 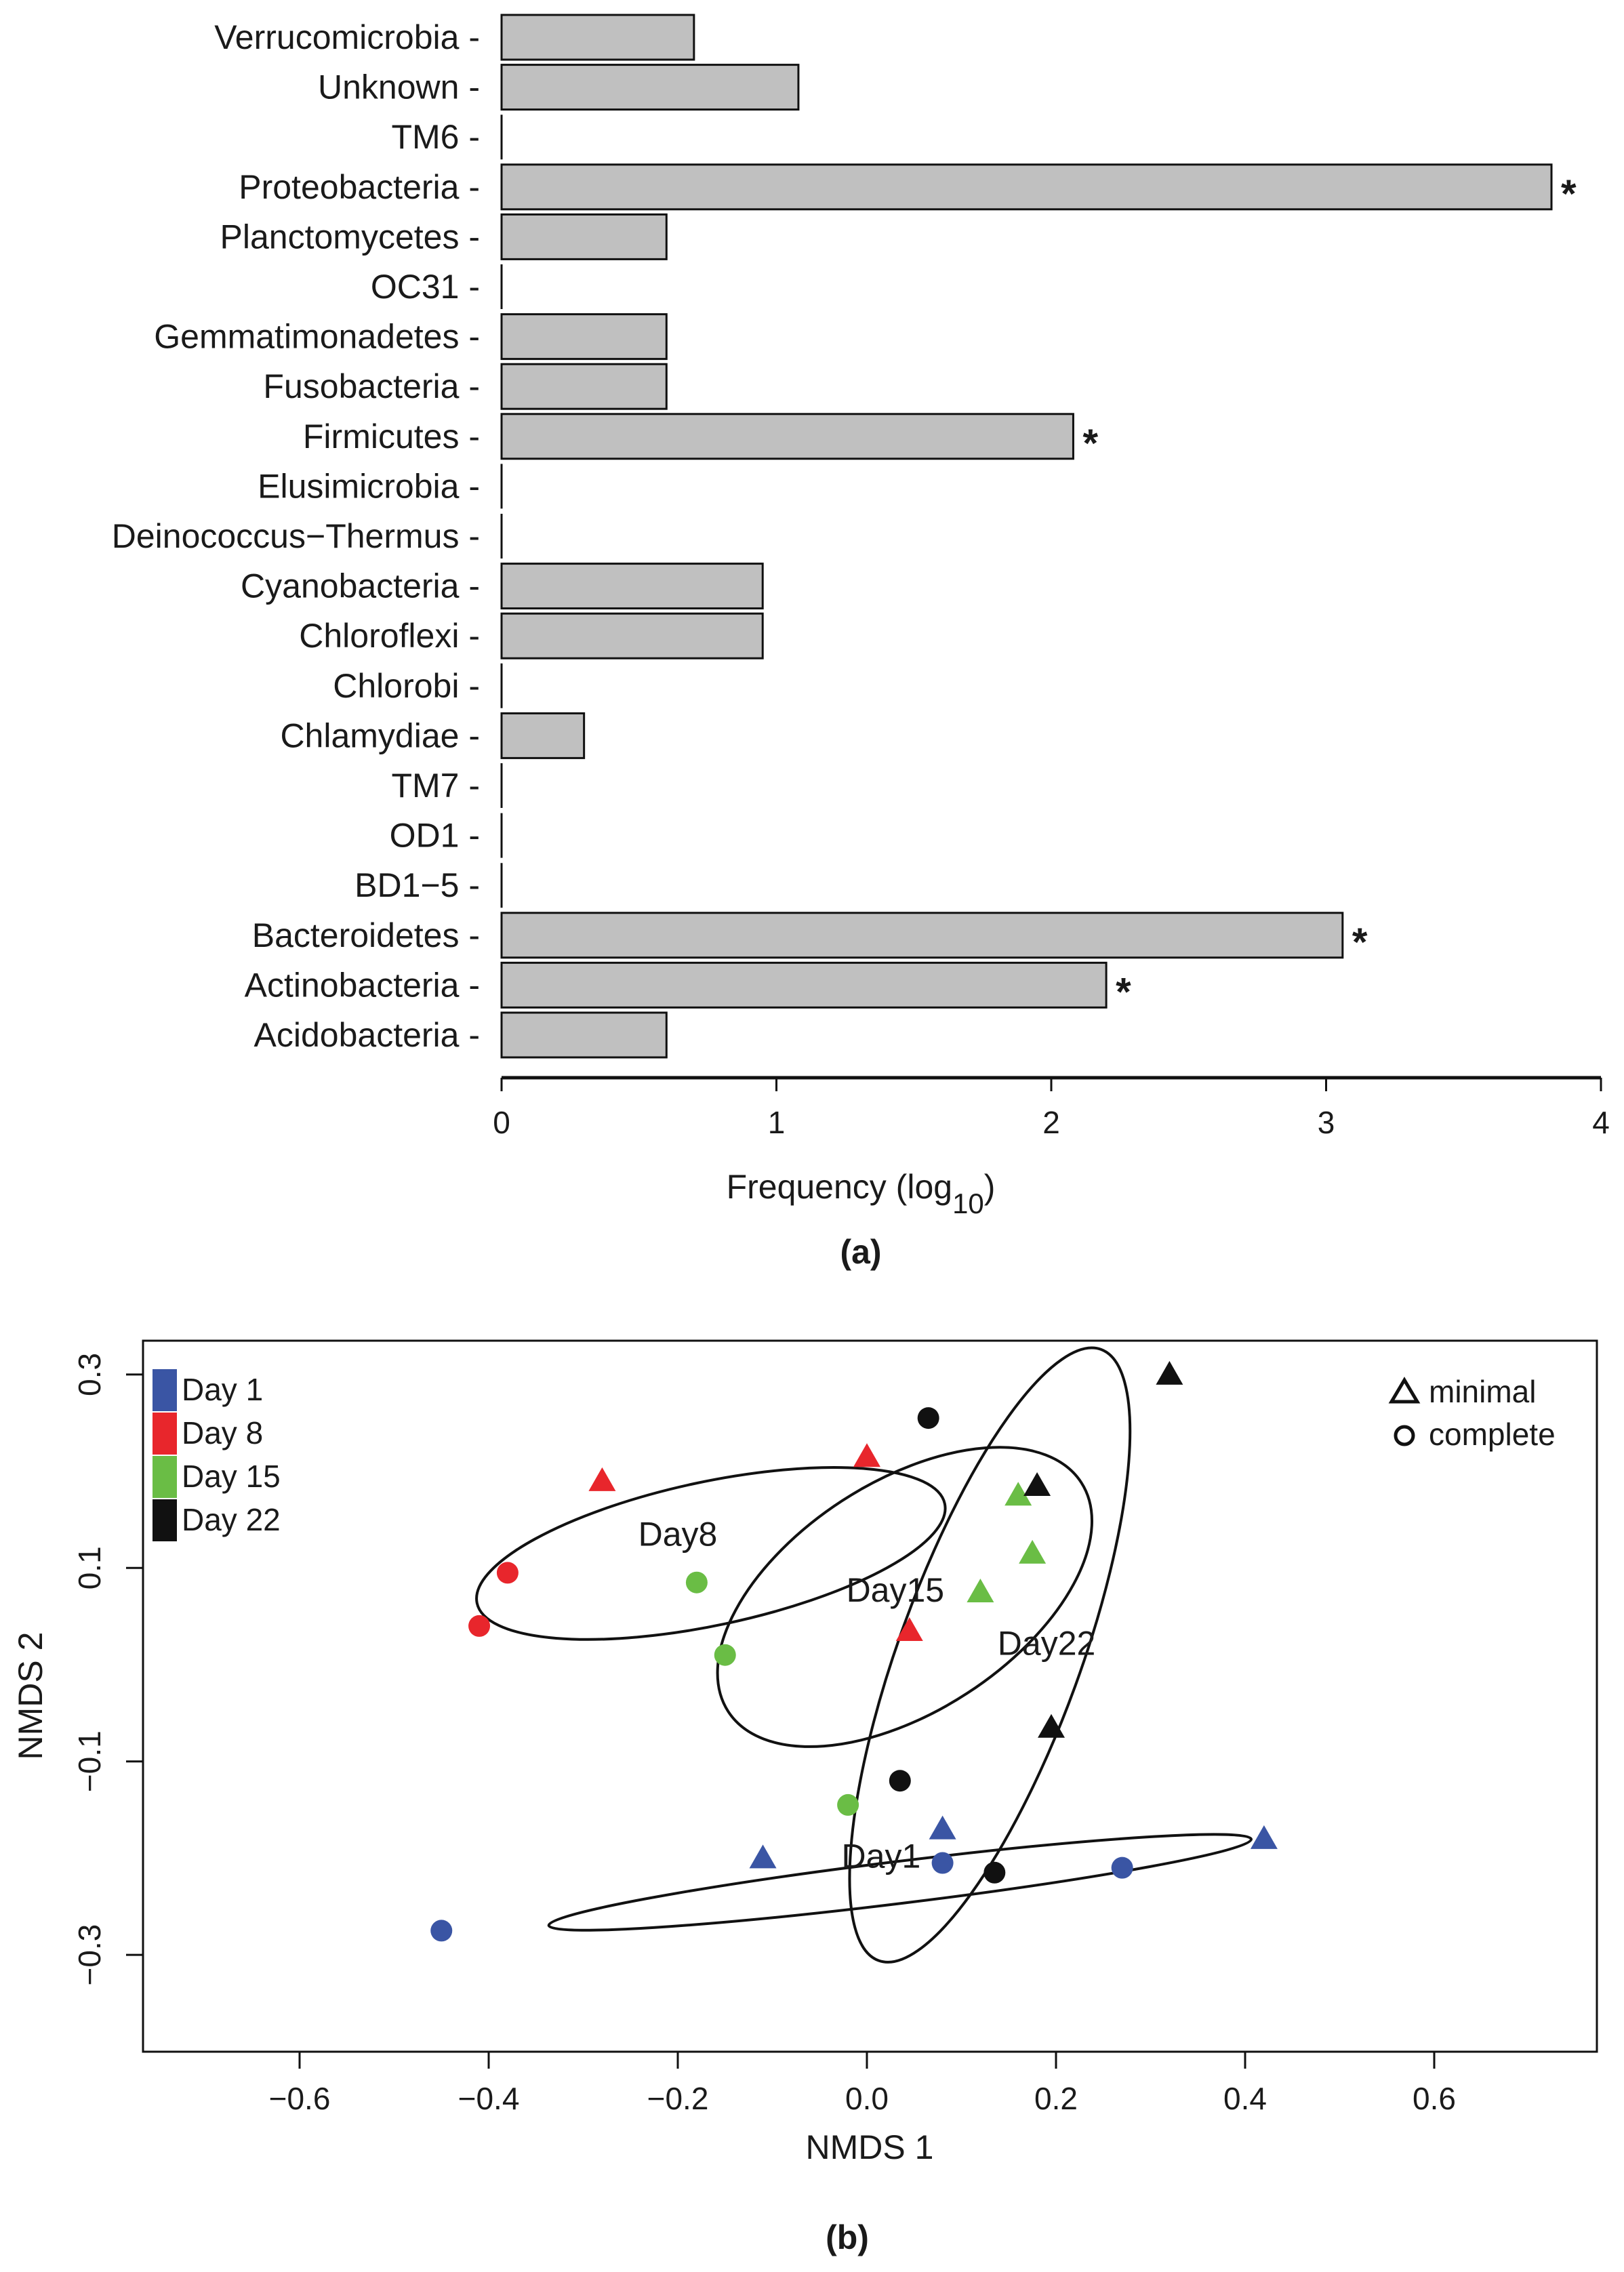 What do you see at coordinates (900, 1882) in the screenshot?
I see `ellipse-day1` at bounding box center [900, 1882].